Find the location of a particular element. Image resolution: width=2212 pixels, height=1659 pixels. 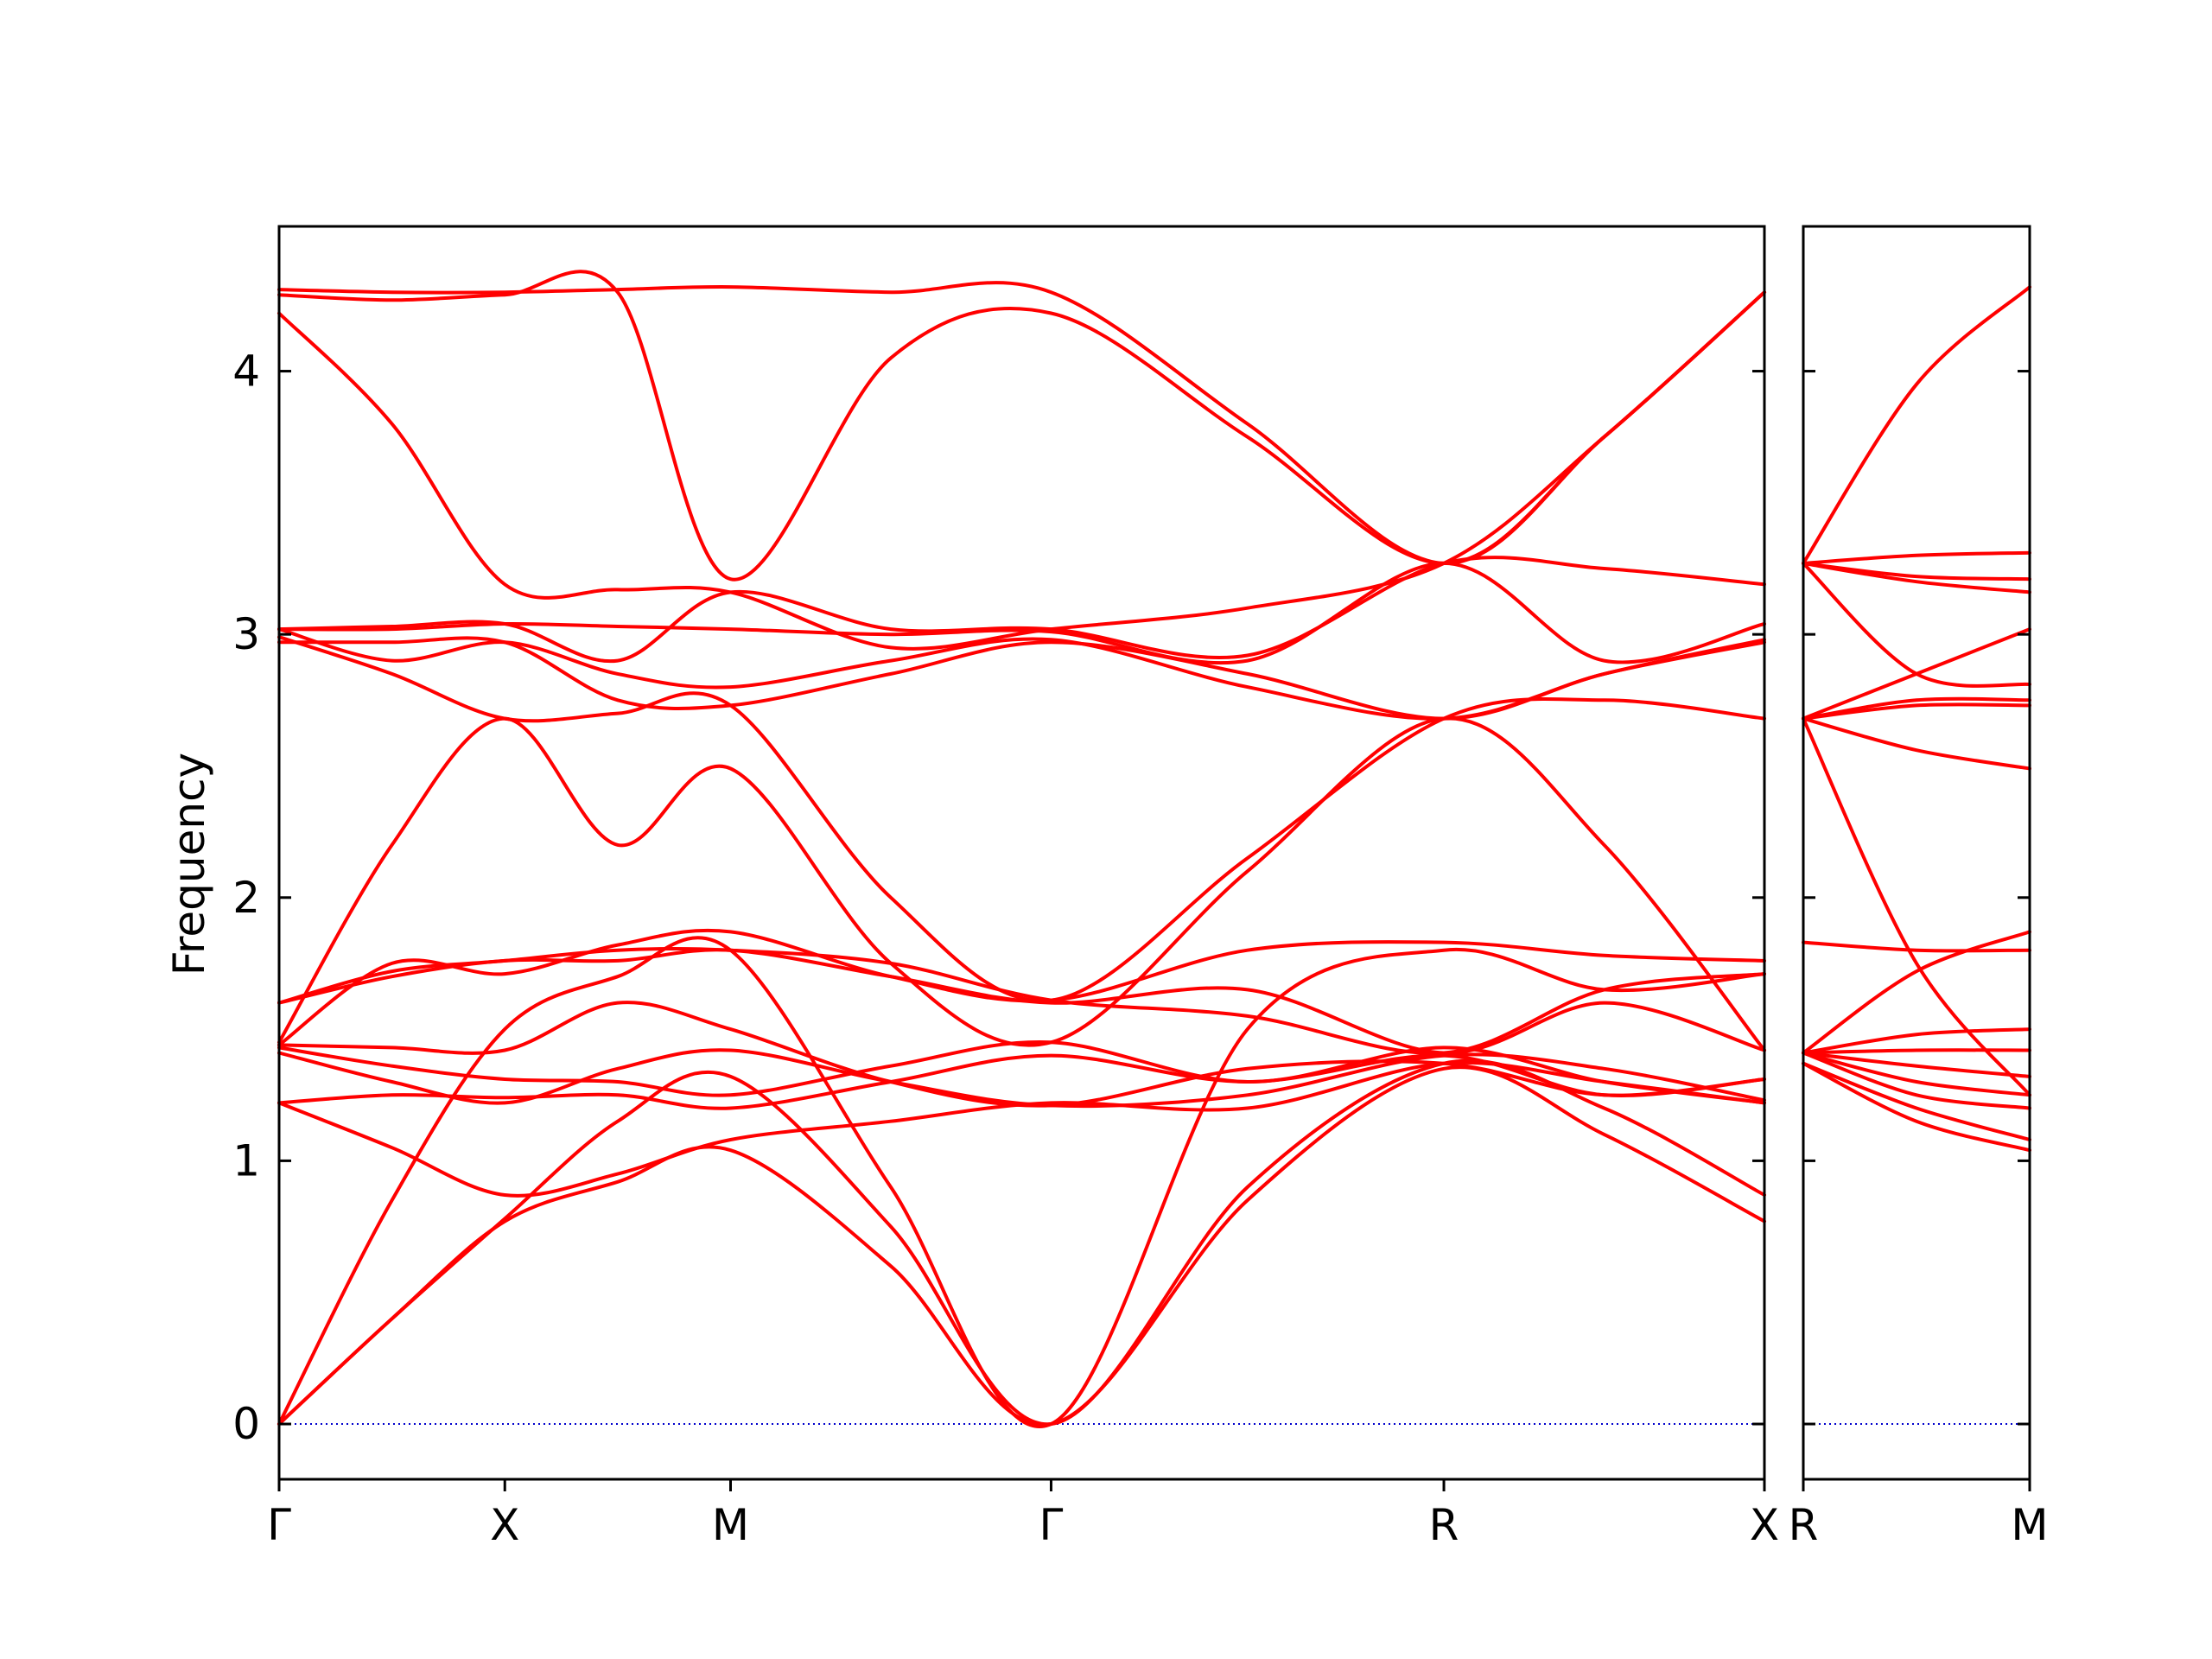

y-axis-label: Frequency is located at coordinates (189, 864).